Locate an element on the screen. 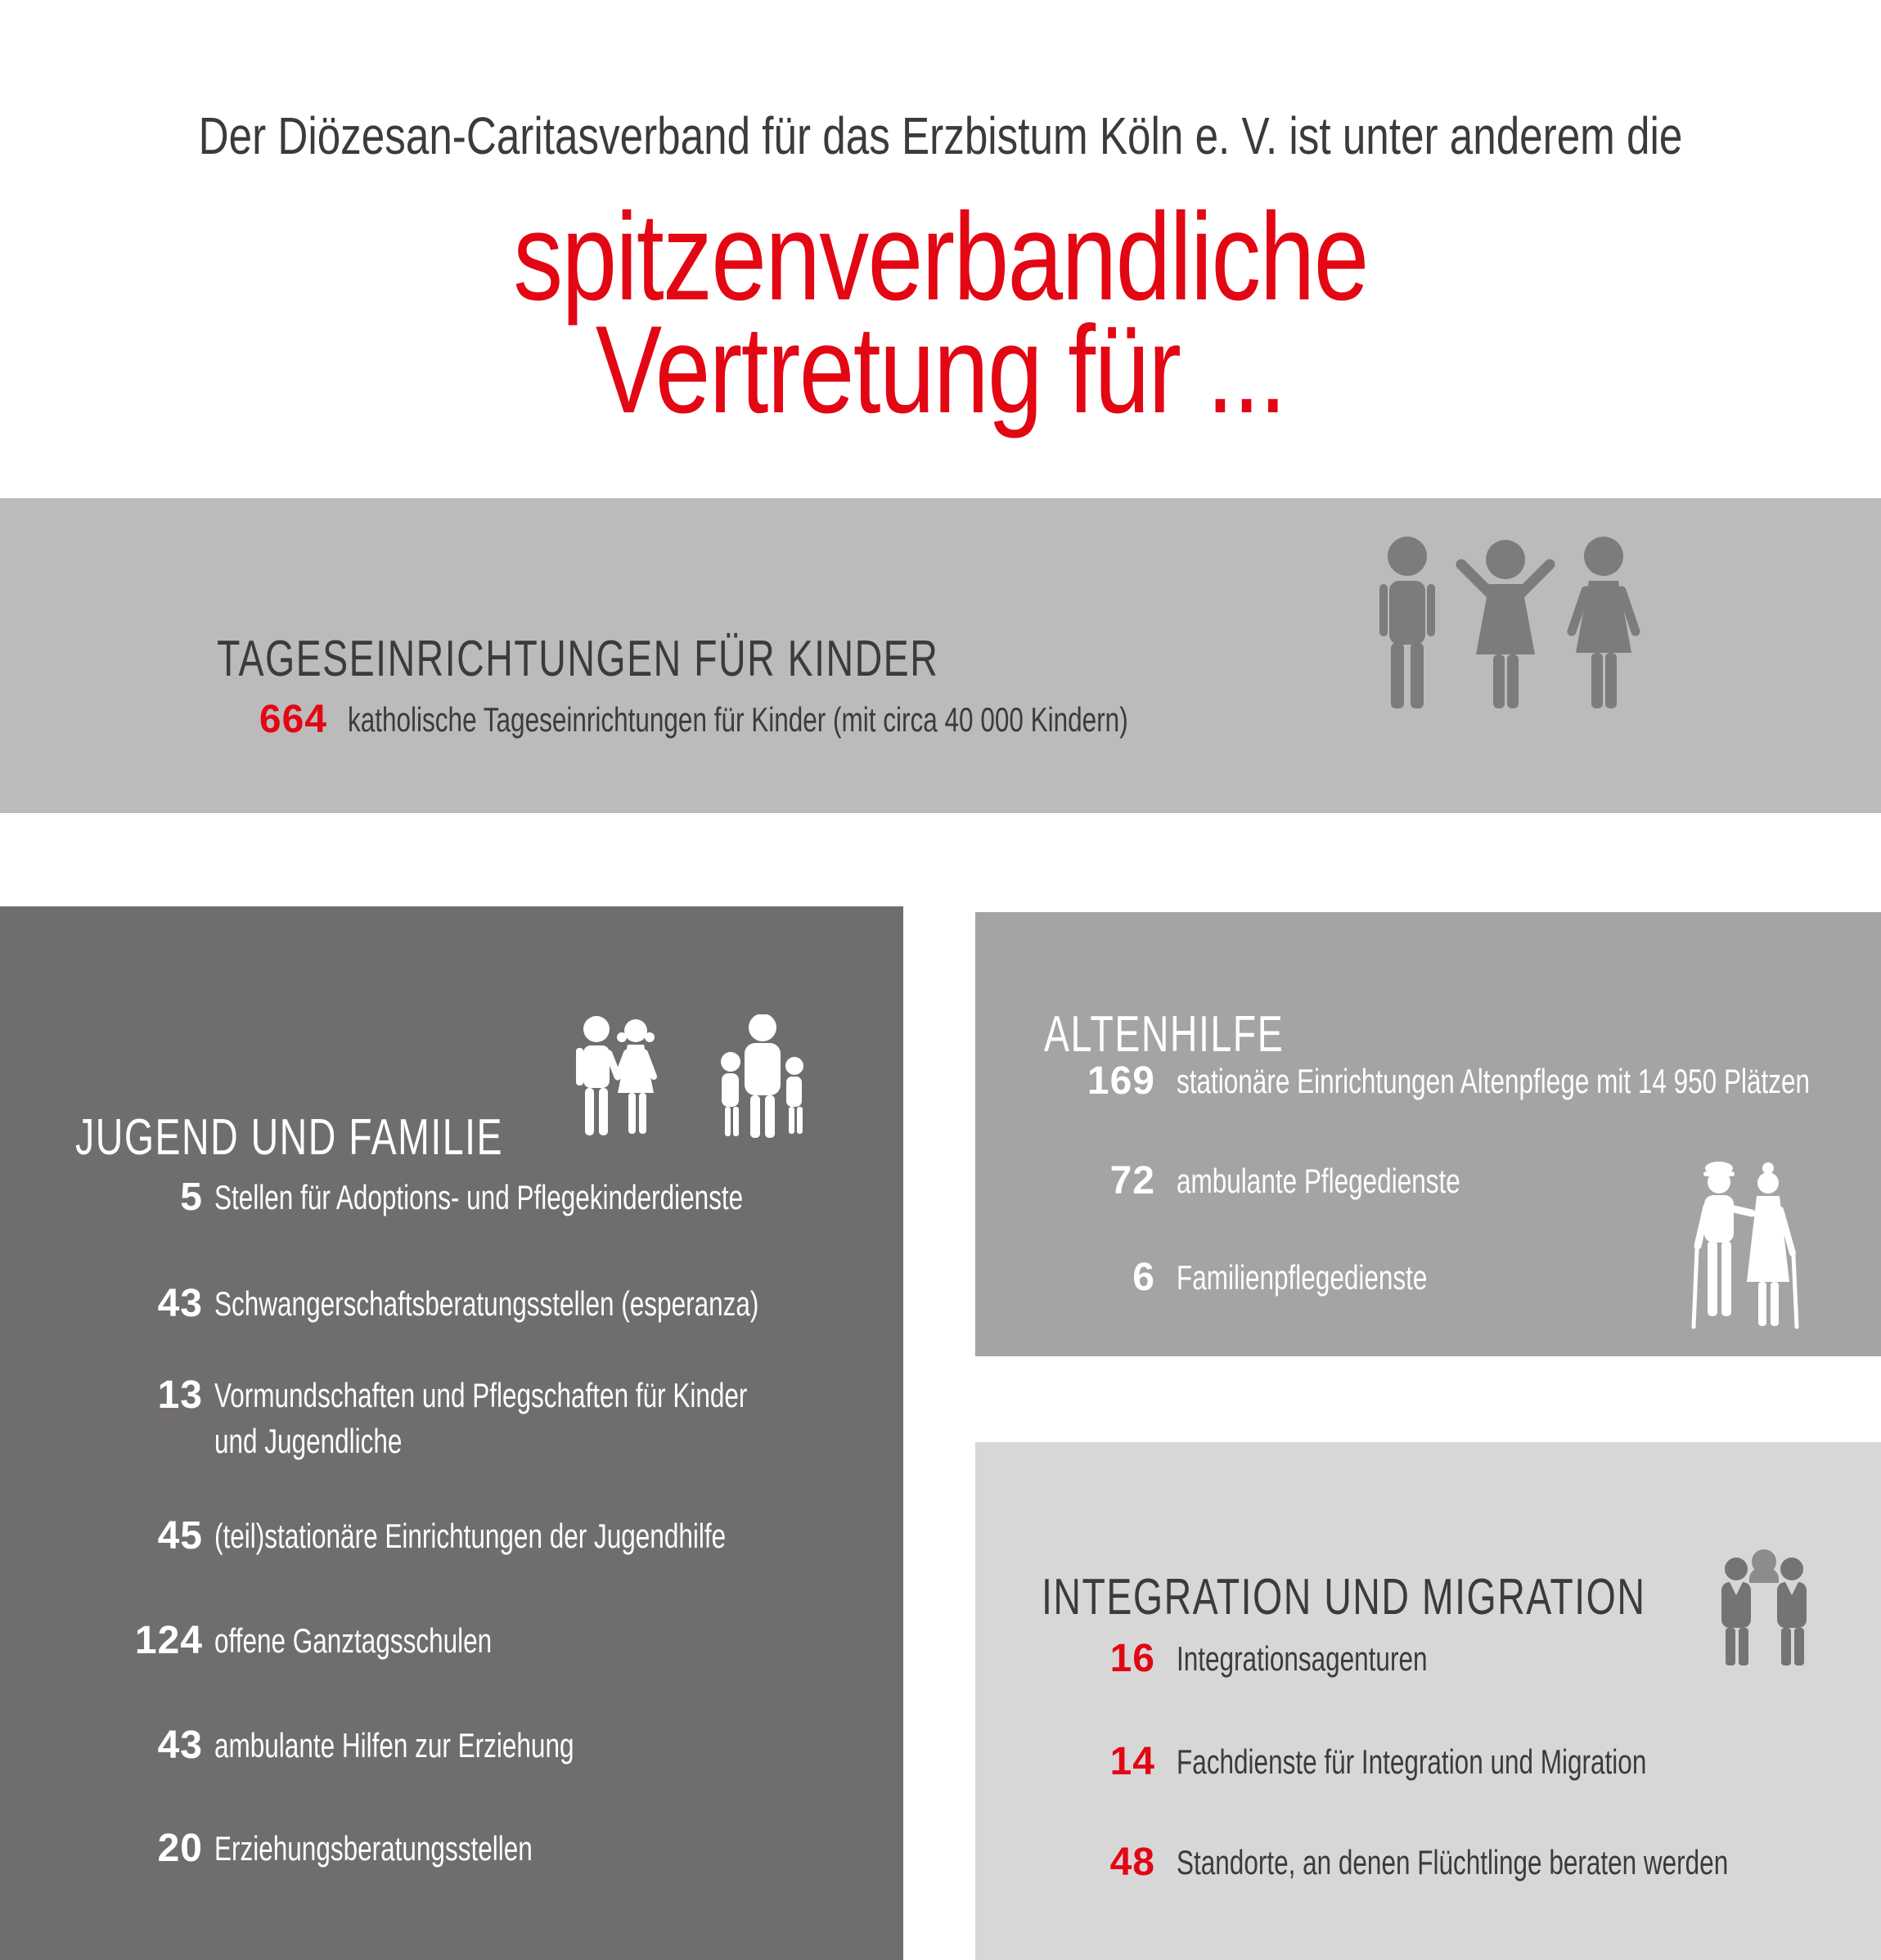  stat-row: 43 ambulante Hilfen zur Erziehung is located at coordinates (383, 1745).